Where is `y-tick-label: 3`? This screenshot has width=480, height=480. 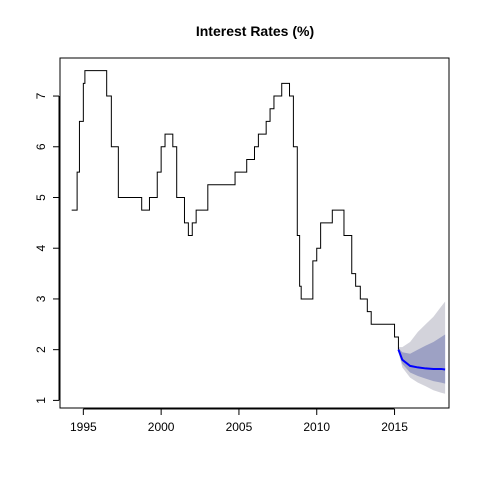 y-tick-label: 3 is located at coordinates (41, 298).